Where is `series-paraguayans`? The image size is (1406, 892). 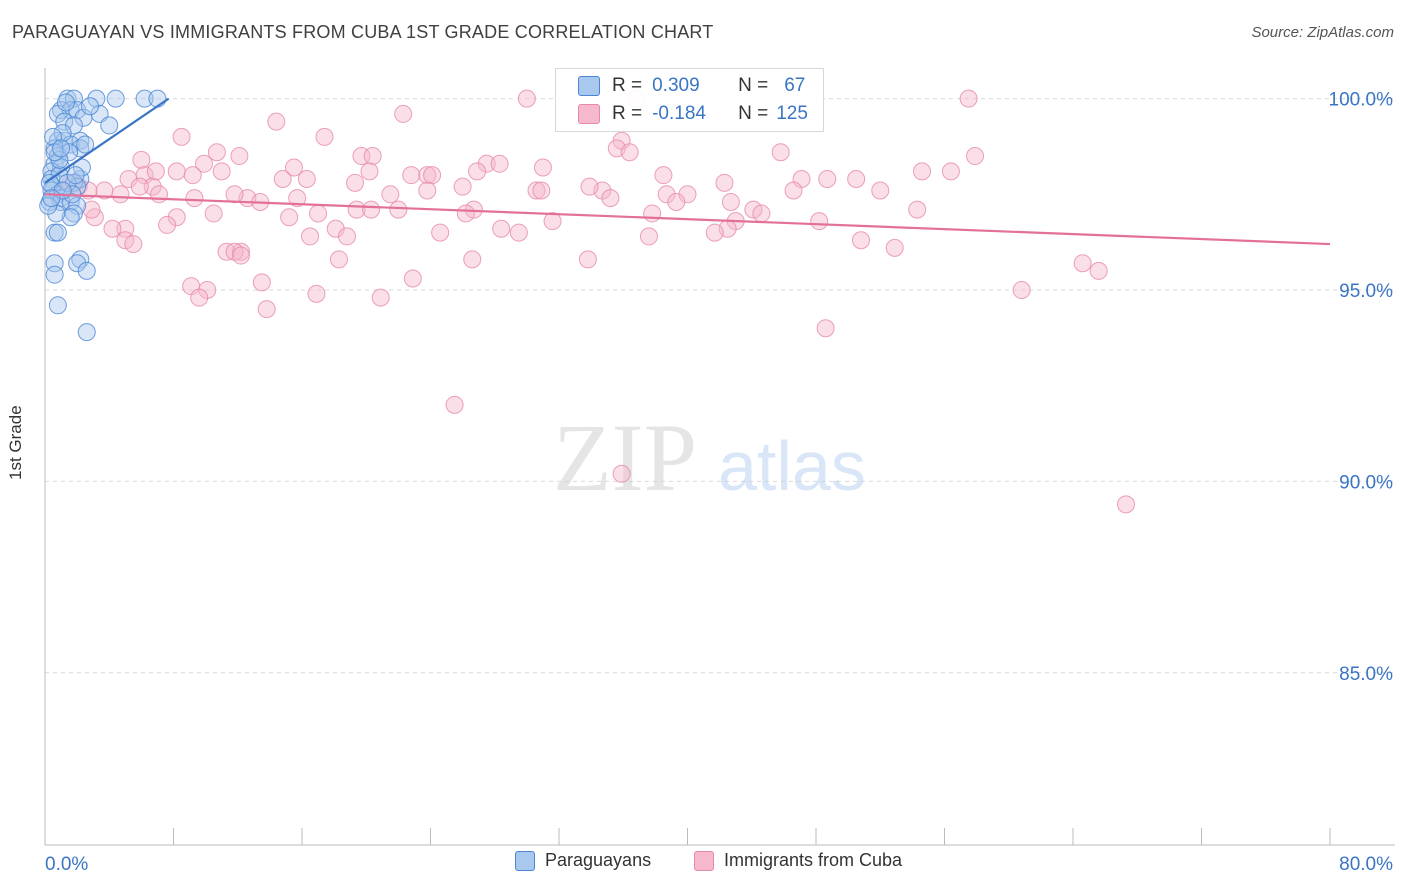
series-paraguayans is located at coordinates (103, 215).